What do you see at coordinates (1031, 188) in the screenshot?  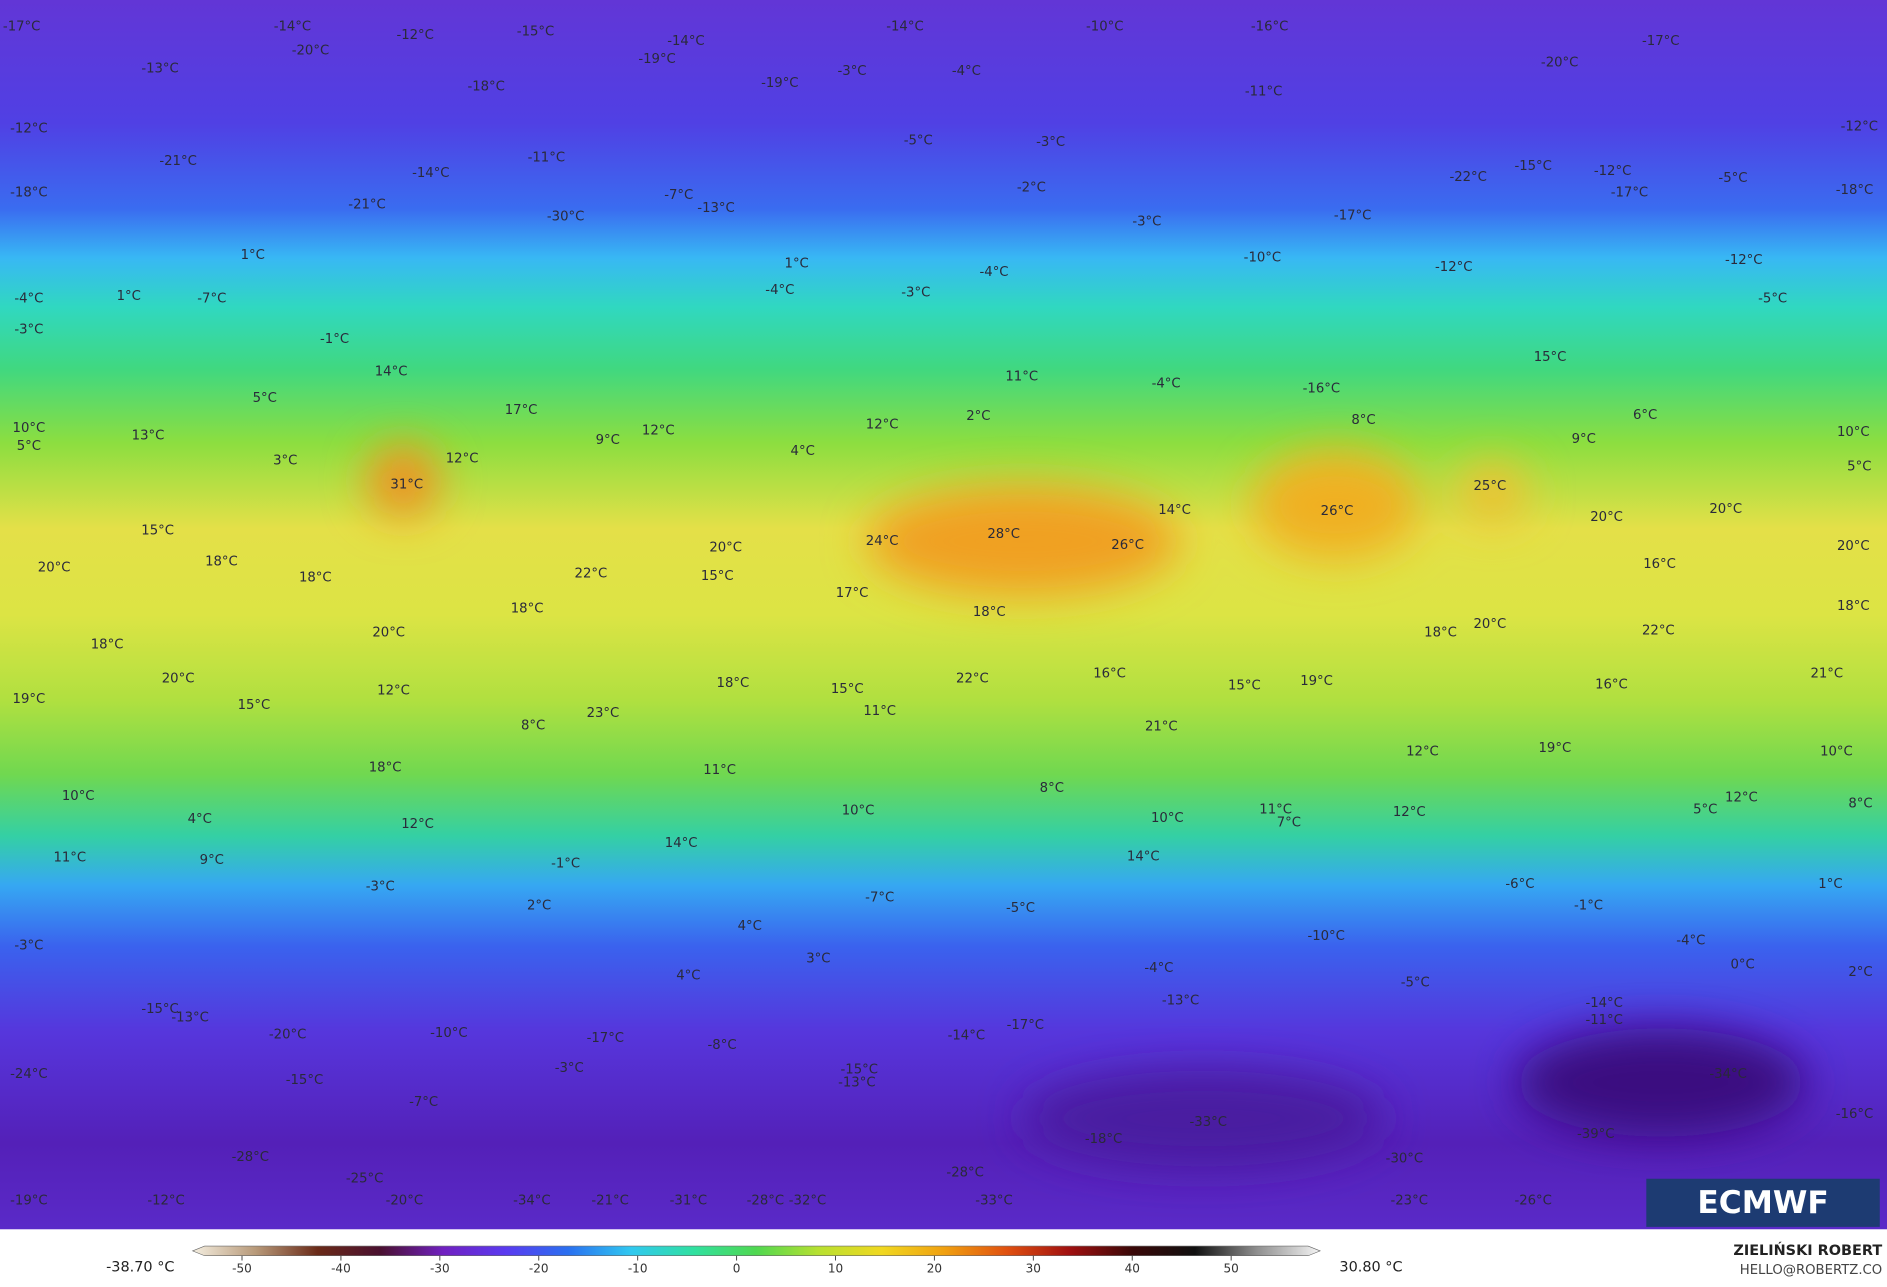 I see `temperature-label: -2°C` at bounding box center [1031, 188].